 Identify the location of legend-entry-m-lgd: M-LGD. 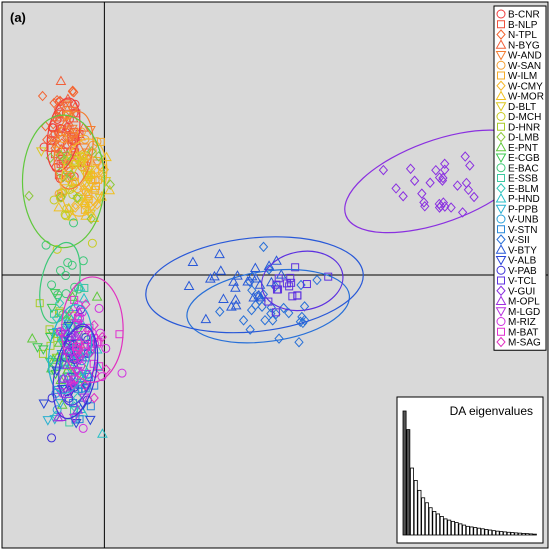
(517, 312).